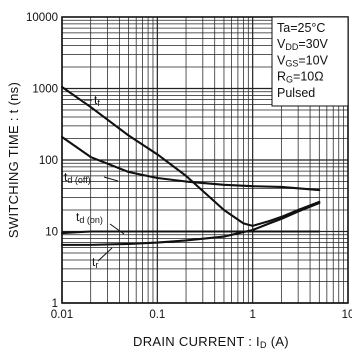 The image size is (352, 353). I want to click on x-tick-label: 0.1, so click(157, 315).